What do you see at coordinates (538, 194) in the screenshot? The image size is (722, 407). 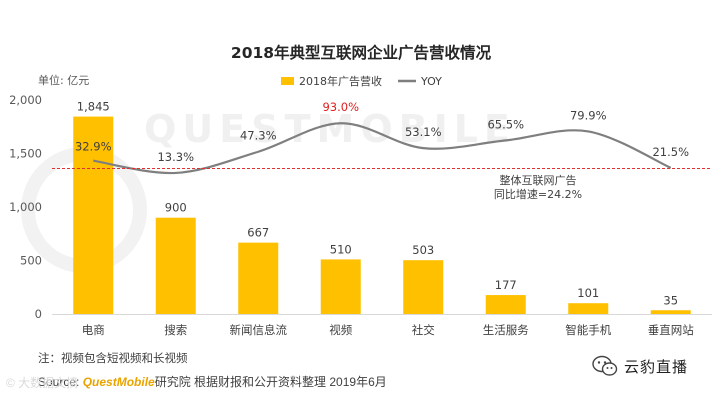 I see `reference-label-line2: 同比增速=24.2%` at bounding box center [538, 194].